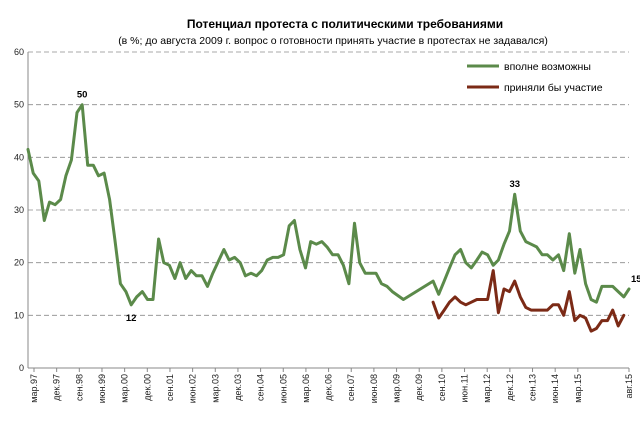 This screenshot has height=421, width=640. I want to click on x-tick-label: дек.03, so click(238, 387).